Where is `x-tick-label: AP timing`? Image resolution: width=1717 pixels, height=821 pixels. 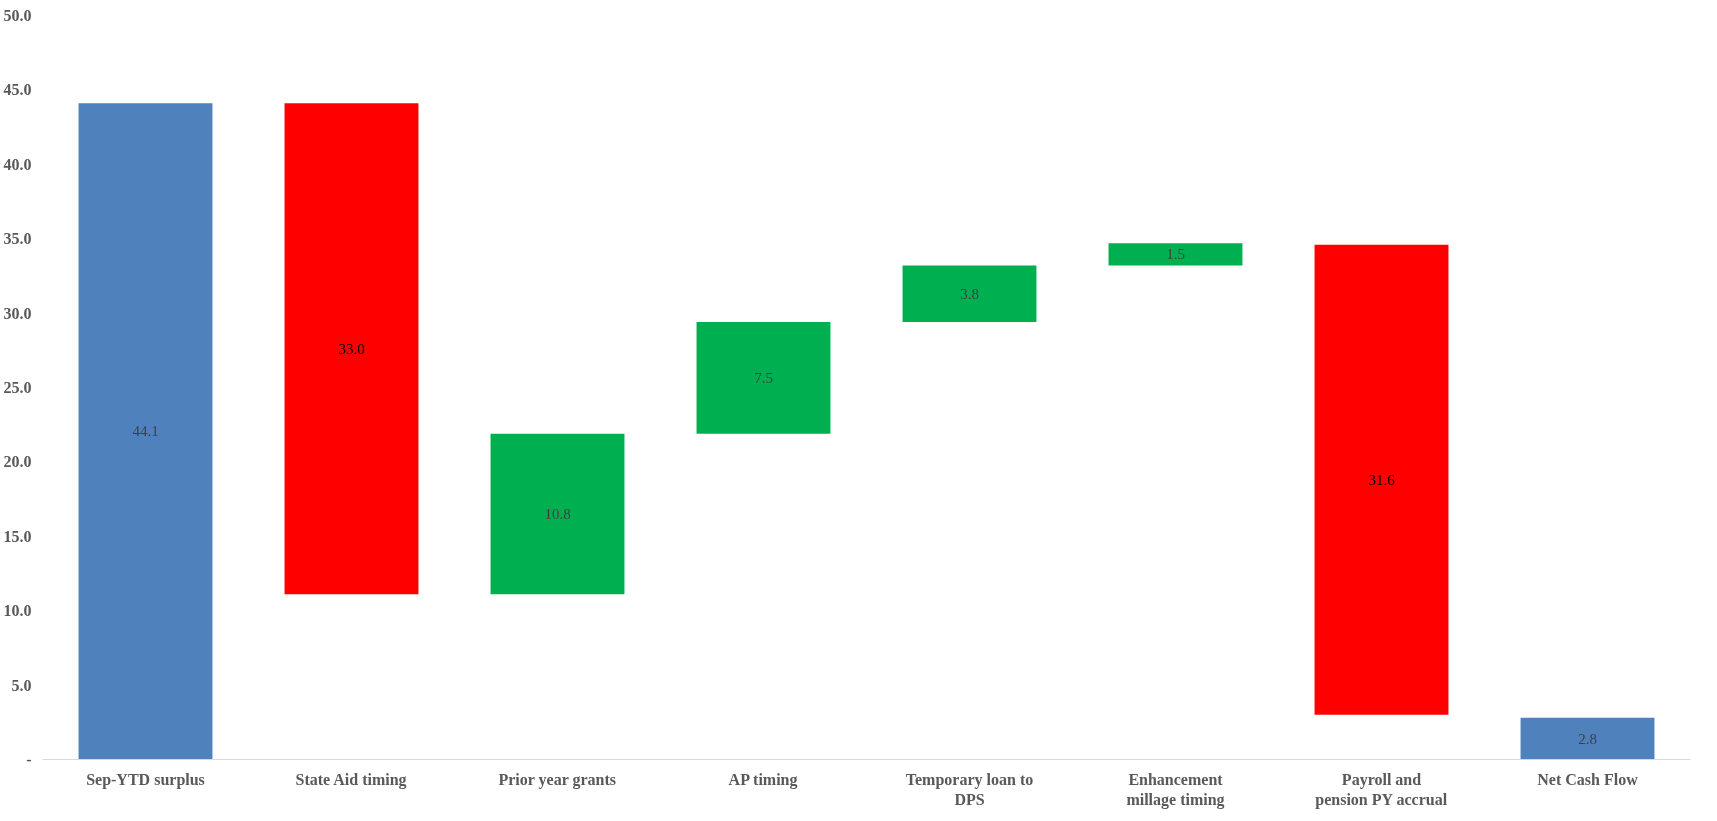
x-tick-label: AP timing is located at coordinates (763, 779).